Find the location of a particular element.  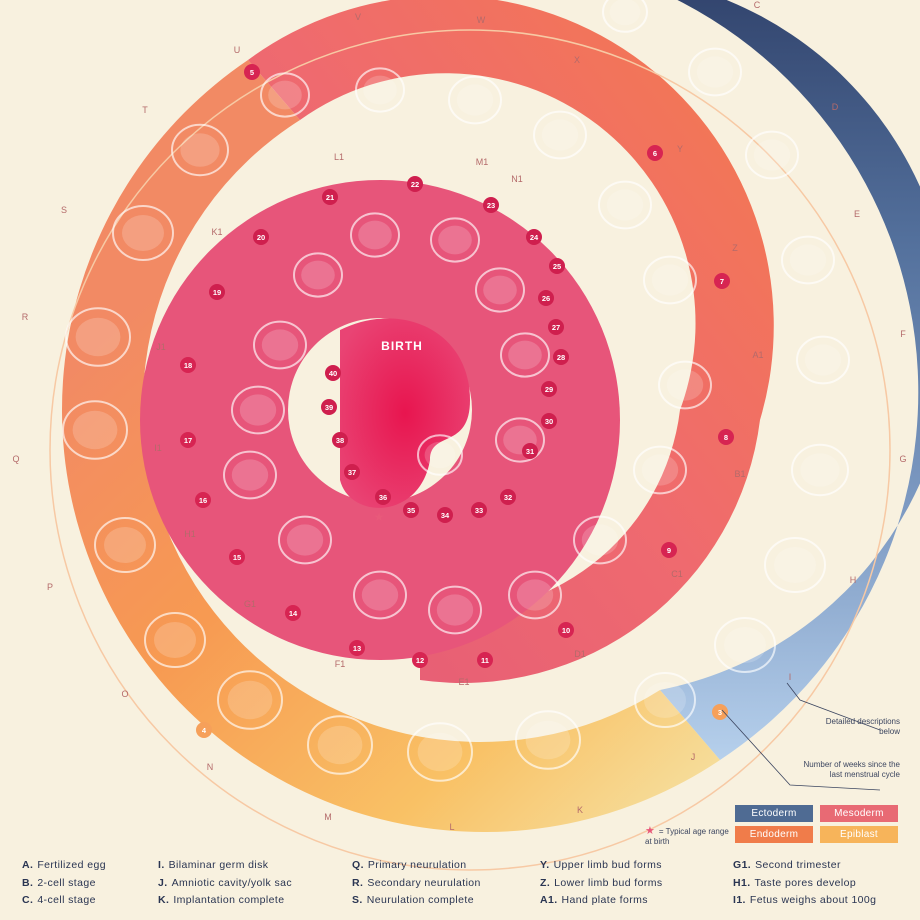

stage-letter: C1 is located at coordinates (677, 574).